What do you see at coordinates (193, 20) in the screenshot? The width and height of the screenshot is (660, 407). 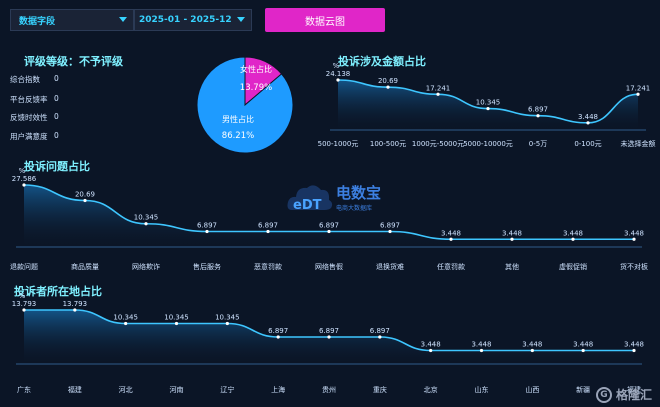 I see `date-range-select: 2025-01 - 2025-12` at bounding box center [193, 20].